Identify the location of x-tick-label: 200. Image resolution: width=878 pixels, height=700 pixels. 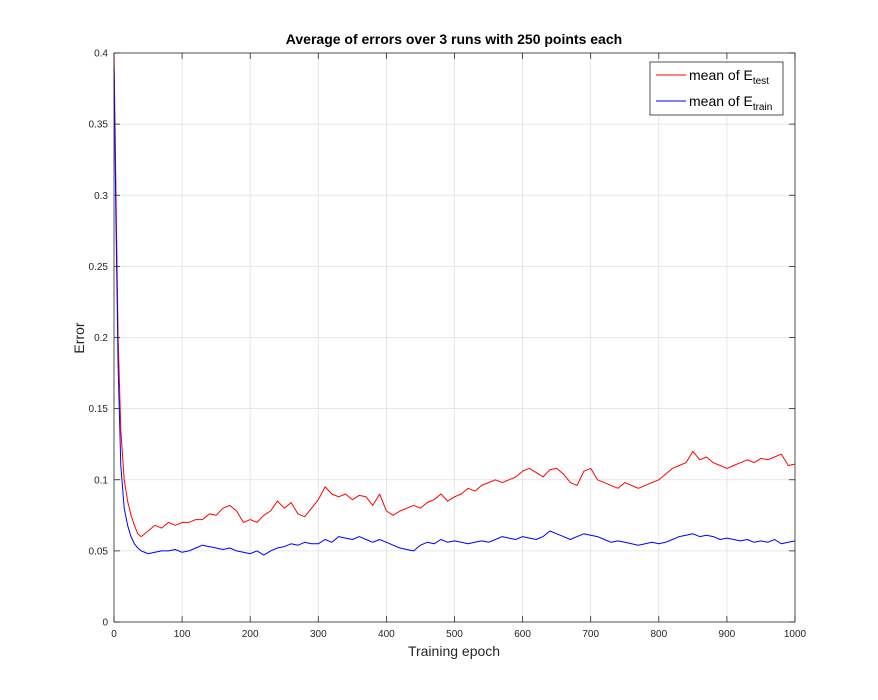
(250, 634).